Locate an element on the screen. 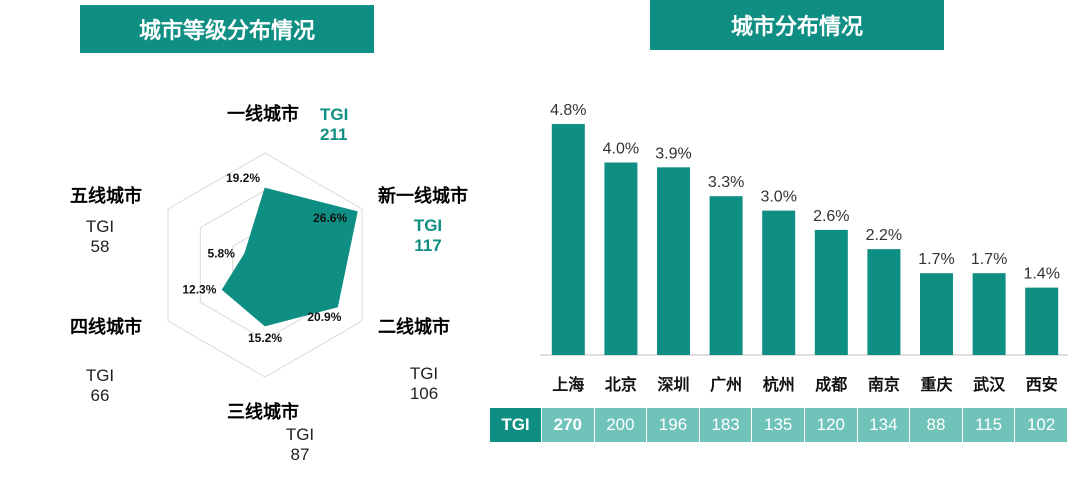  bar-category-label: 南京 is located at coordinates (884, 384).